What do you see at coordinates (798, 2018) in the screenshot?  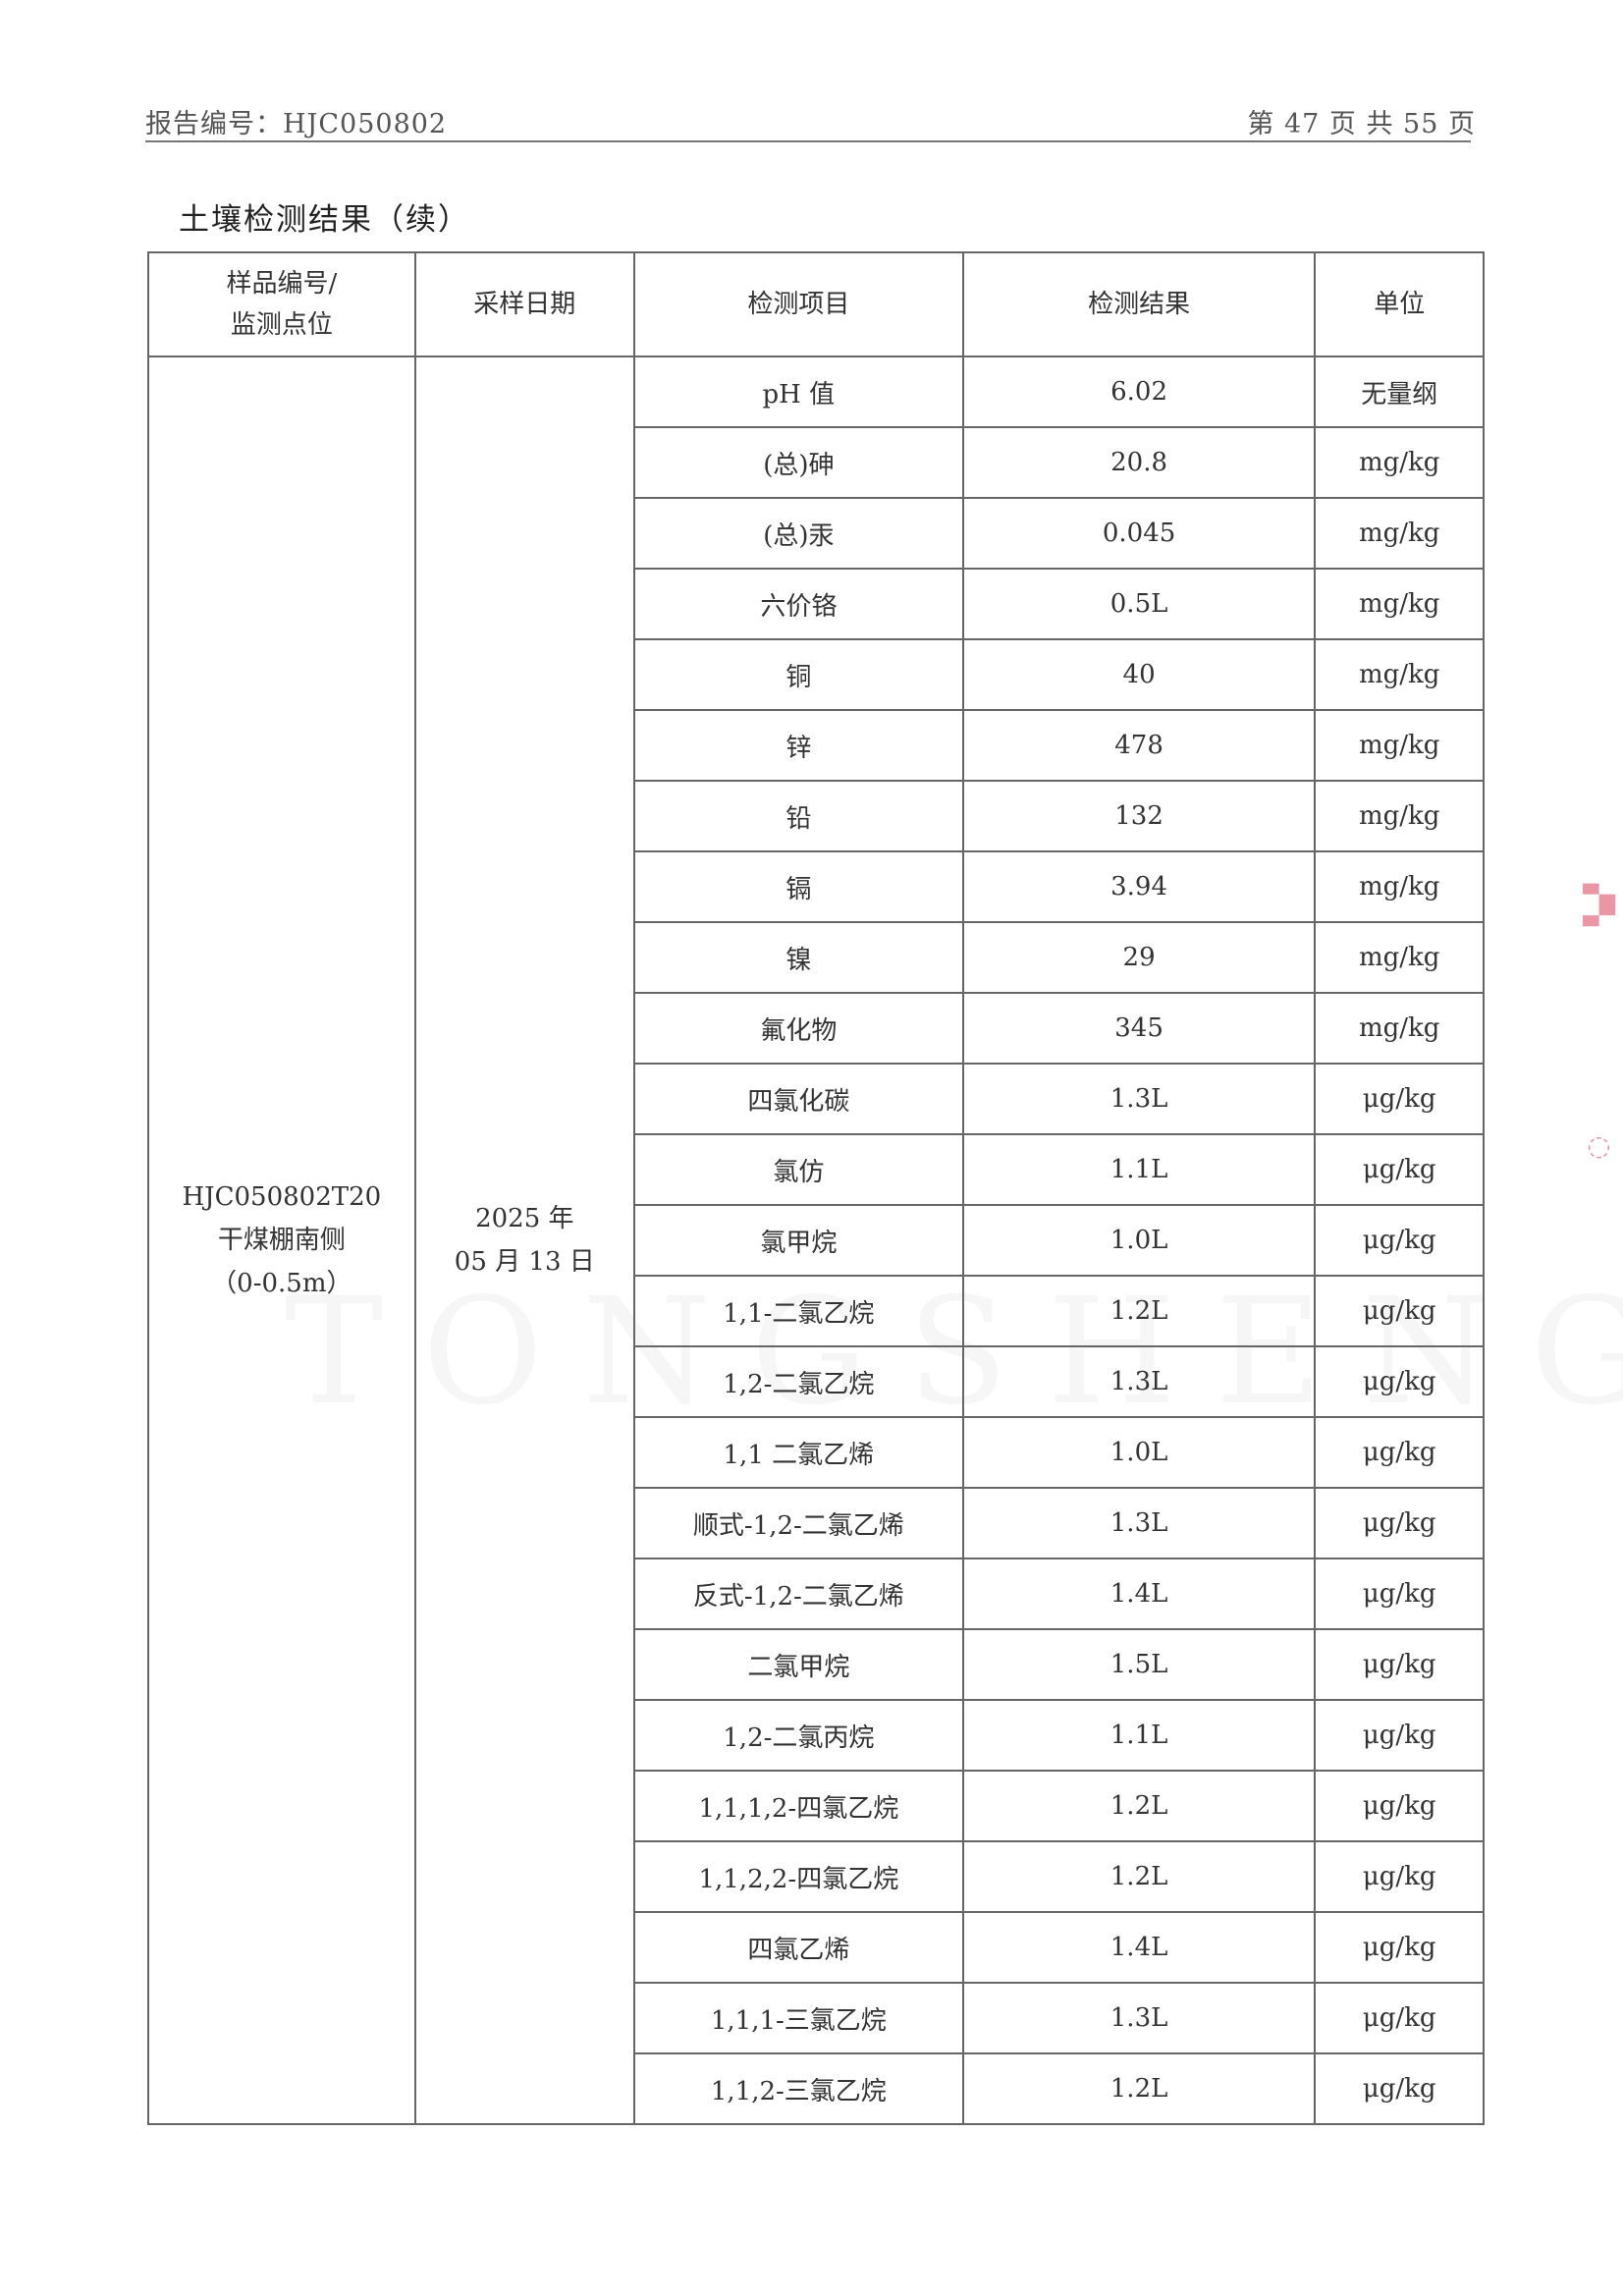 I see `item-cell: 1,1,1-三氯乙烷` at bounding box center [798, 2018].